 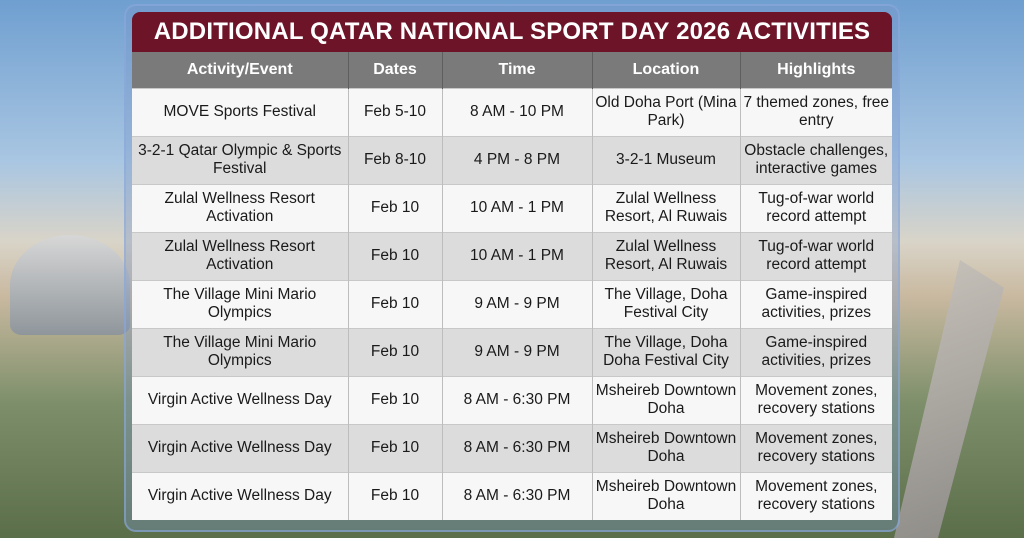 I want to click on cell-location: 3-2-1 Museum, so click(x=666, y=159).